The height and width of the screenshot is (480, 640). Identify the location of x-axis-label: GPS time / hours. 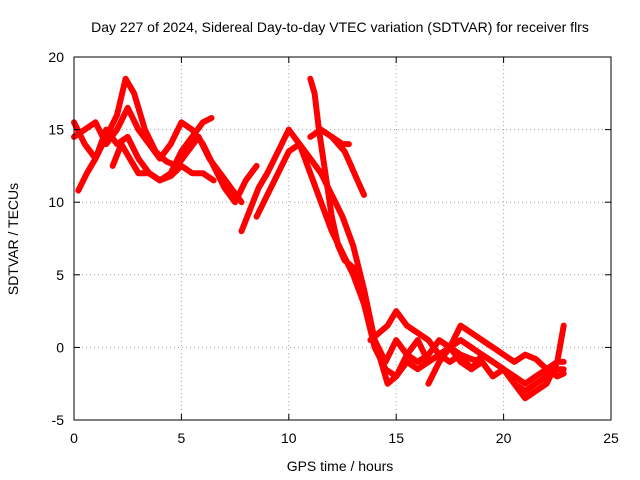
(340, 466).